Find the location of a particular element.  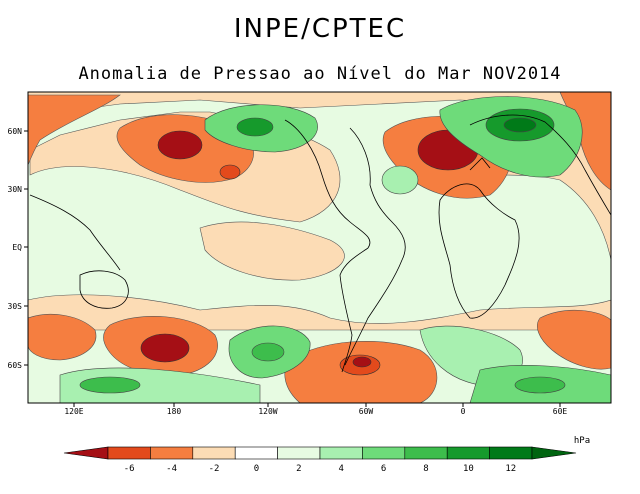

americas-west-coast is located at coordinates (327, 246).